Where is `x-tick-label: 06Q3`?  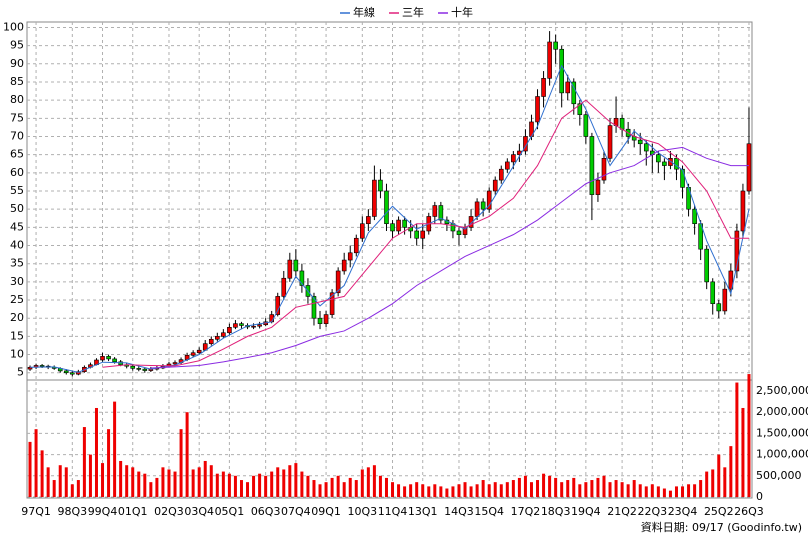 x-tick-label: 06Q3 is located at coordinates (266, 511).